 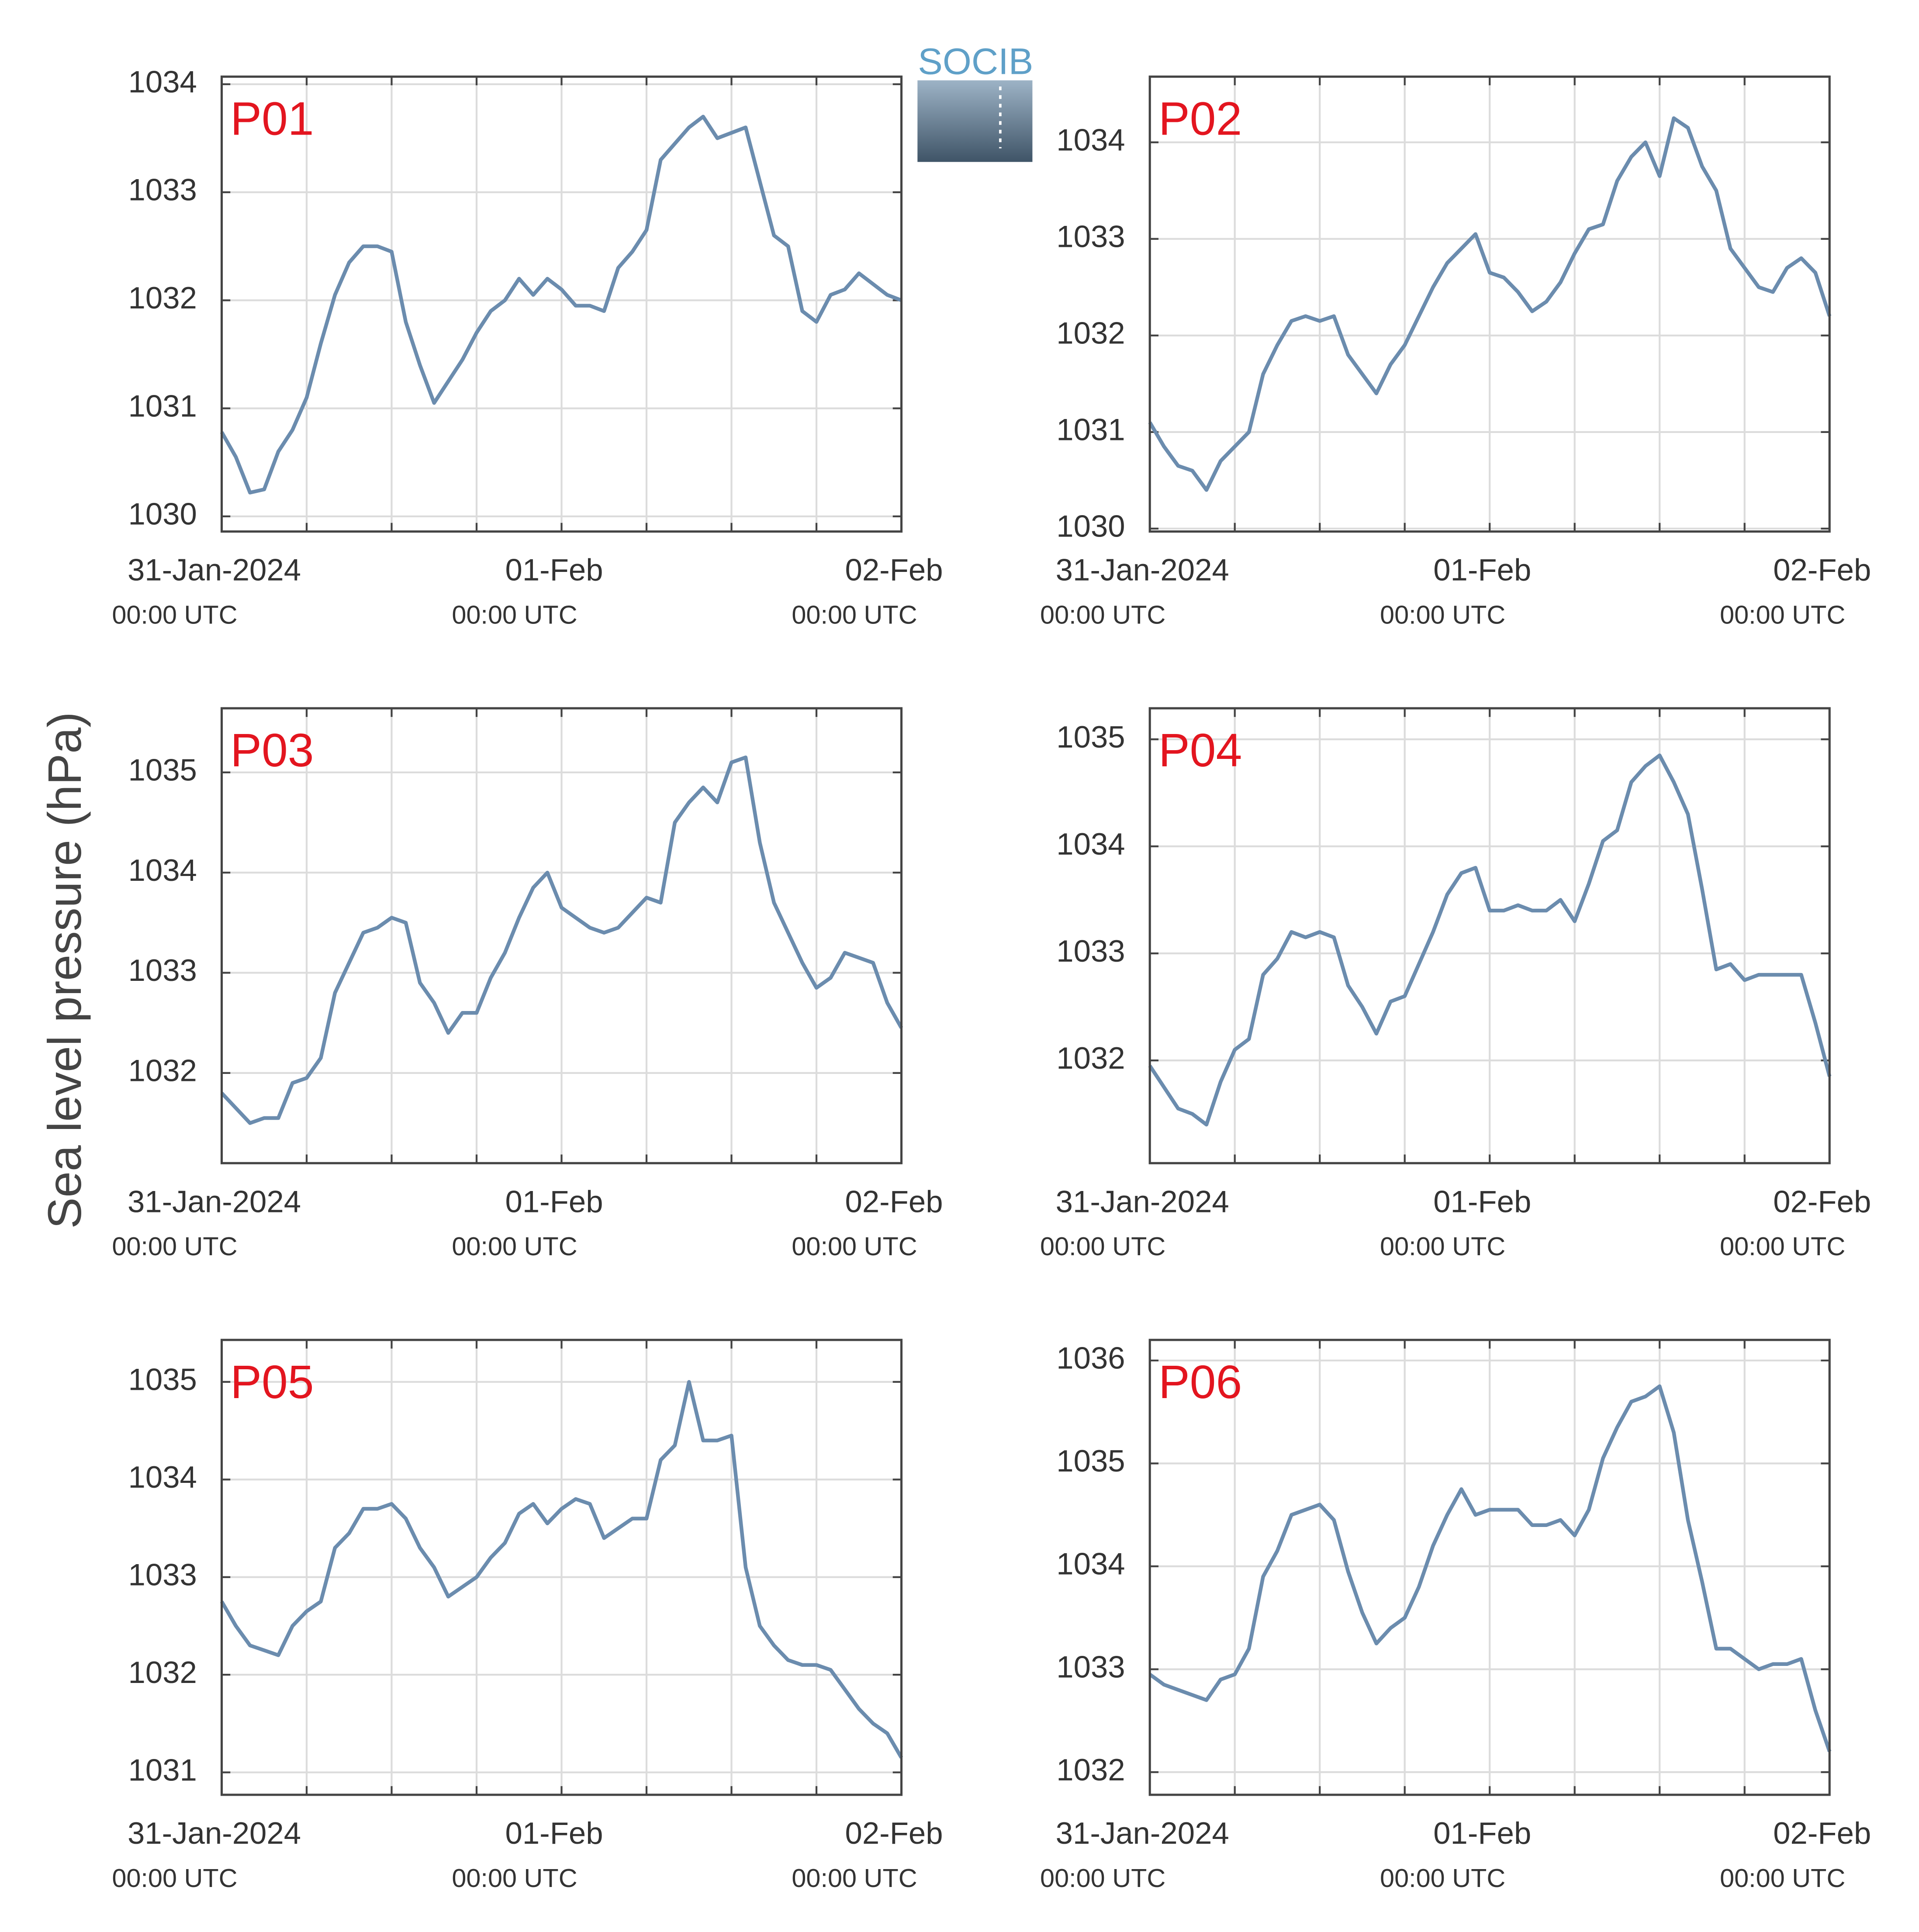 What do you see at coordinates (272, 1382) in the screenshot?
I see `panel-title: P05` at bounding box center [272, 1382].